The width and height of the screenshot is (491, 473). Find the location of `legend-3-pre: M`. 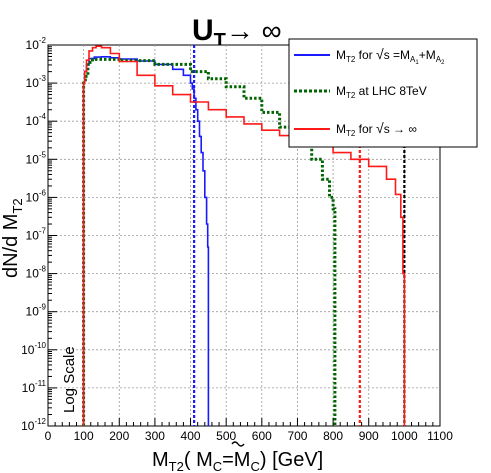

legend-3-pre: M is located at coordinates (341, 129).